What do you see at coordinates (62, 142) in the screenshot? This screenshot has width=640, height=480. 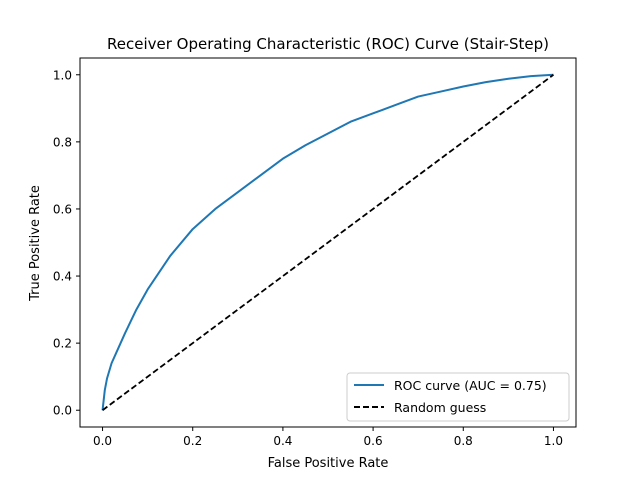 I see `y-tick-label: 0.8` at bounding box center [62, 142].